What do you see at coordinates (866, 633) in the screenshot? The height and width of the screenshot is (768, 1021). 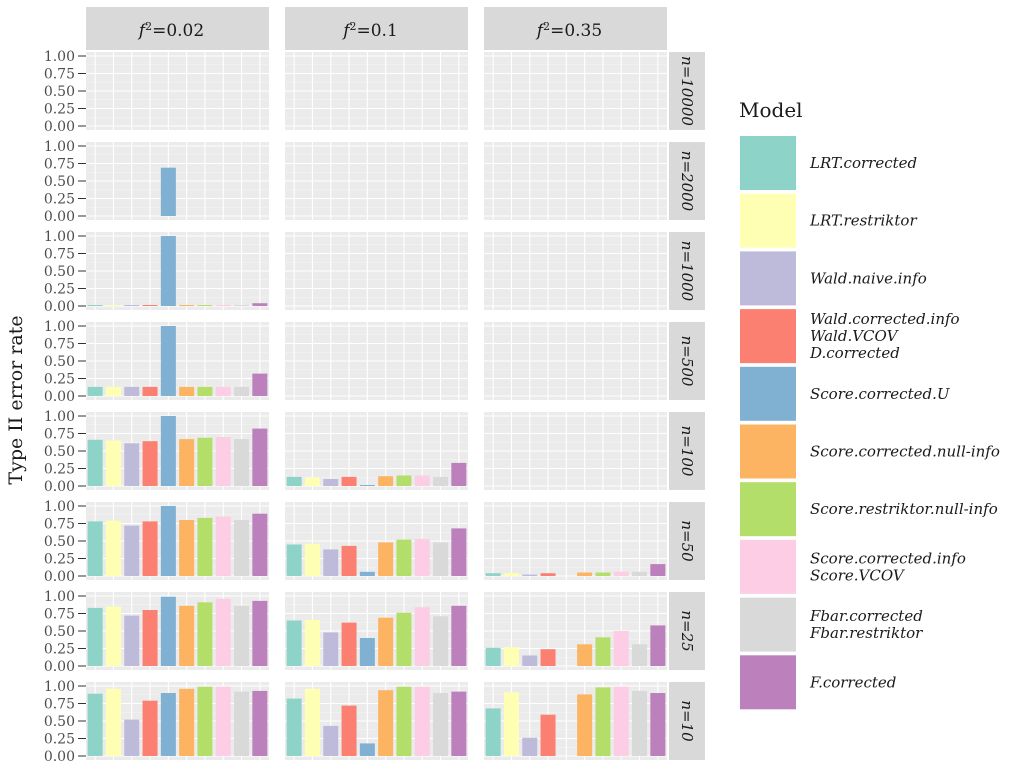 I see `legend-label: Fbar.restriktor` at bounding box center [866, 633].